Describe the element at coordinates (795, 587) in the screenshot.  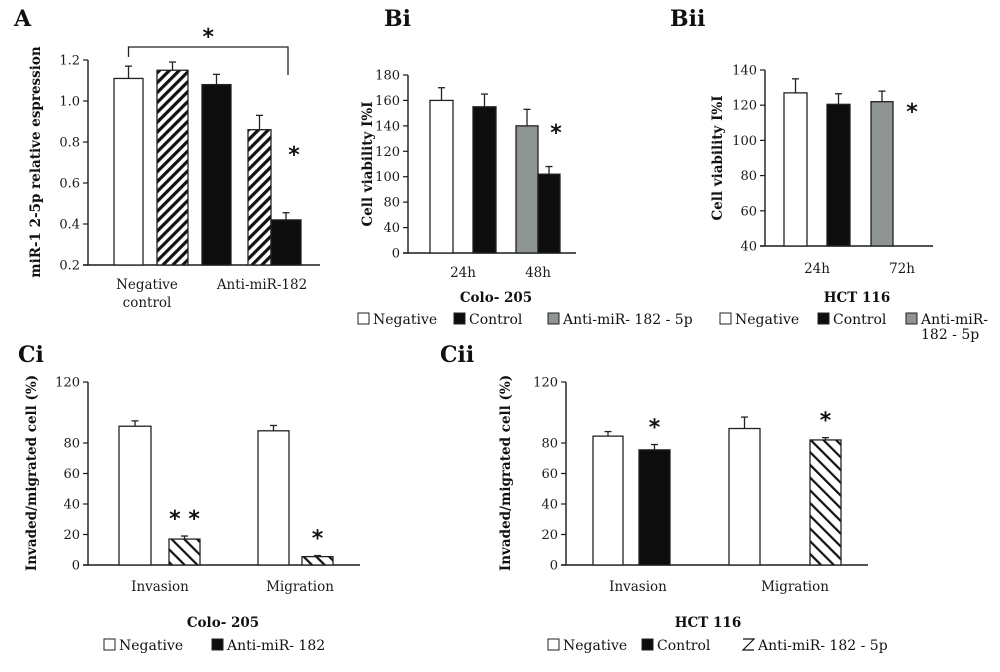
I see `category-label-Cii: Migration` at that location.